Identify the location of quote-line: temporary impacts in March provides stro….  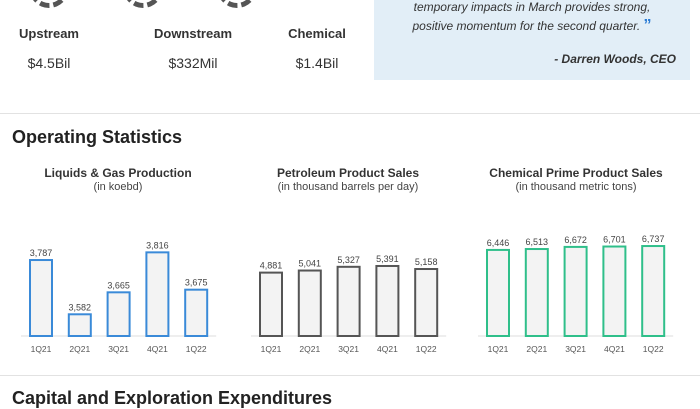
(532, 7).